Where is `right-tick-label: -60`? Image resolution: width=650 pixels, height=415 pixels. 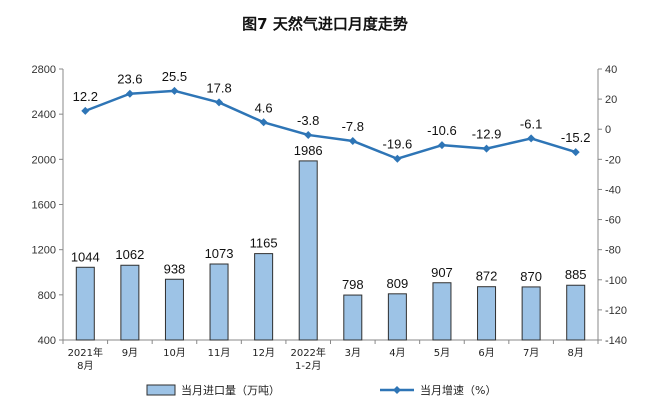 right-tick-label: -60 is located at coordinates (613, 221).